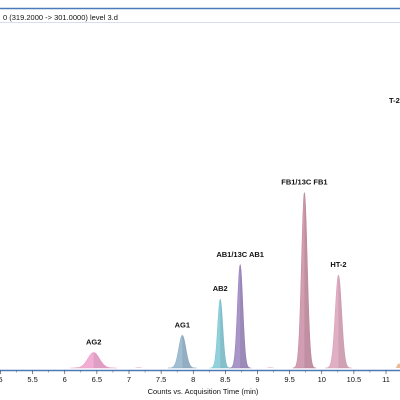 This screenshot has height=400, width=400. Describe the element at coordinates (289, 379) in the screenshot. I see `x-tick-label: 9.5` at that location.